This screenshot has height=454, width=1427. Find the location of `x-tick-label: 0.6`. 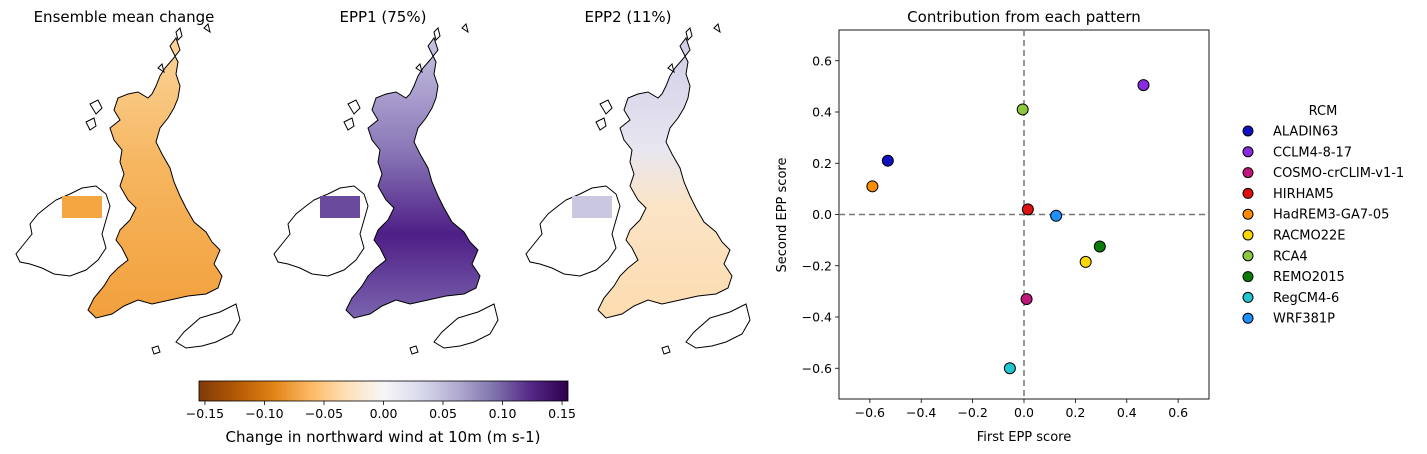

x-tick-label: 0.6 is located at coordinates (1178, 412).